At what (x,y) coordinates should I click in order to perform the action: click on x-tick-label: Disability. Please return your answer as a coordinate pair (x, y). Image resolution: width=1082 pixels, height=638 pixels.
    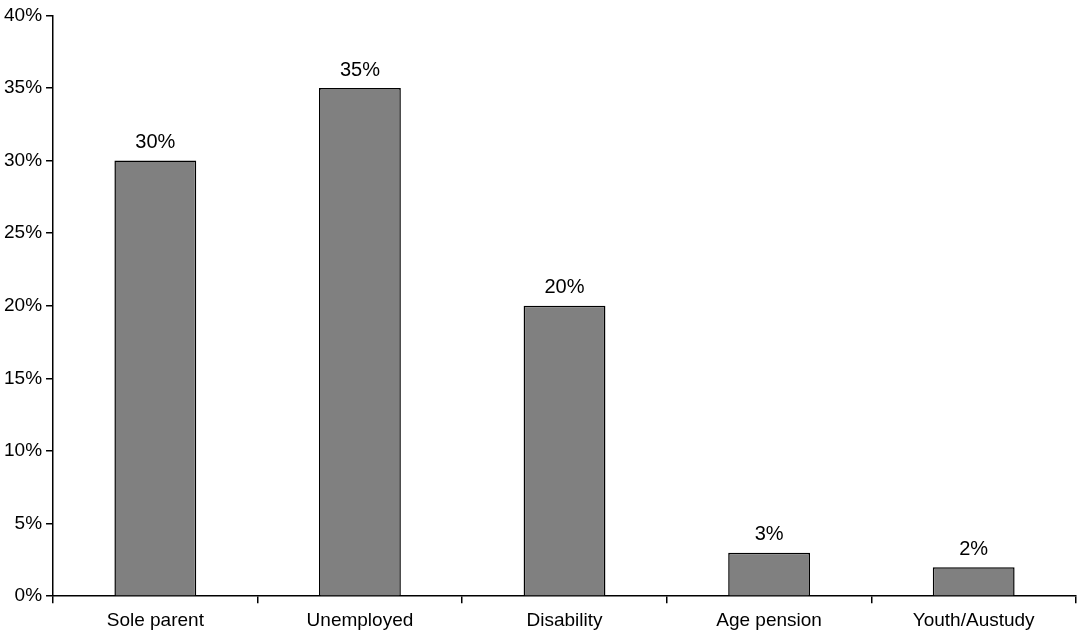
    Looking at the image, I should click on (565, 619).